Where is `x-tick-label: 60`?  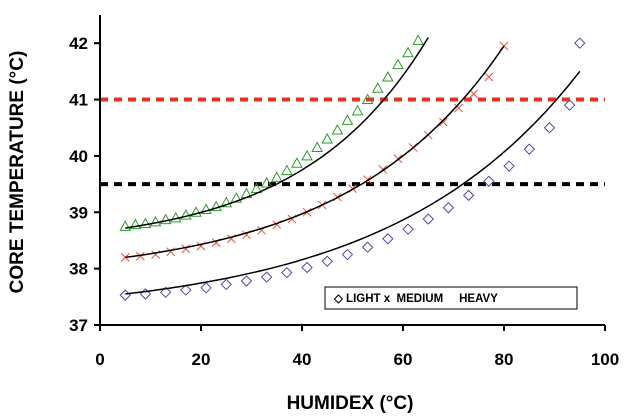 x-tick-label: 60 is located at coordinates (403, 359).